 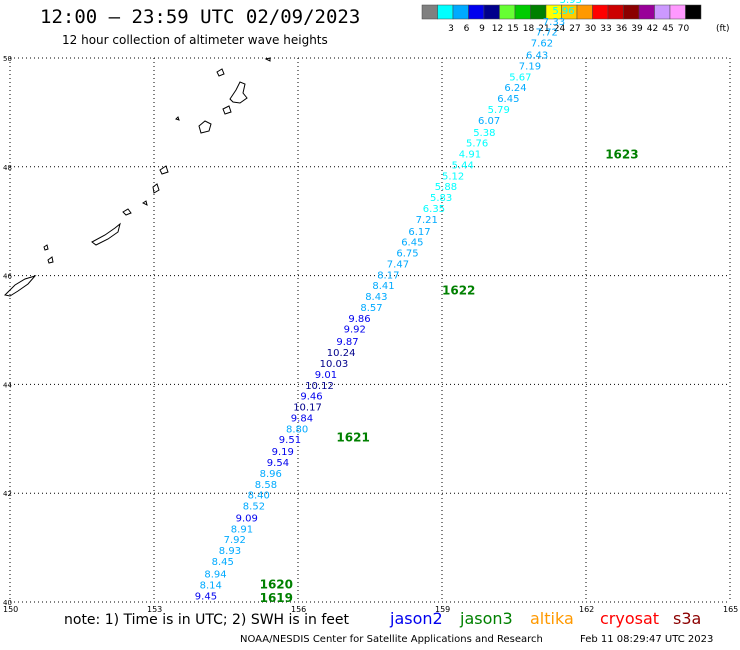 What do you see at coordinates (341, 353) in the screenshot?
I see `wave-height-value: 10.24` at bounding box center [341, 353].